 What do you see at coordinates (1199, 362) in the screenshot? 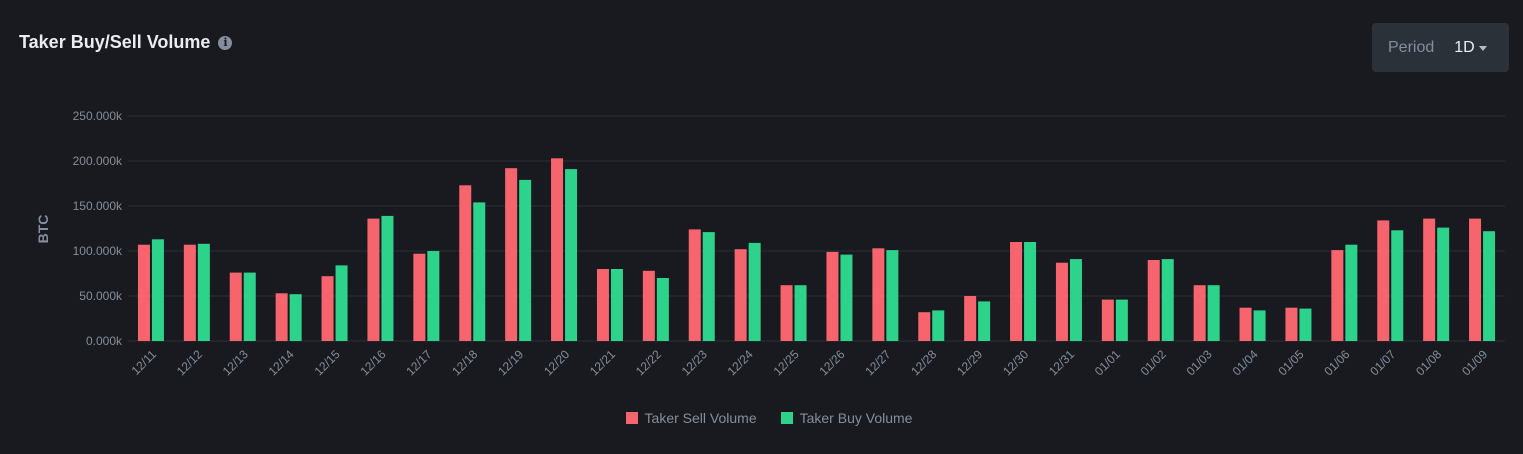
I see `x-tick-label: 01/03` at bounding box center [1199, 362].